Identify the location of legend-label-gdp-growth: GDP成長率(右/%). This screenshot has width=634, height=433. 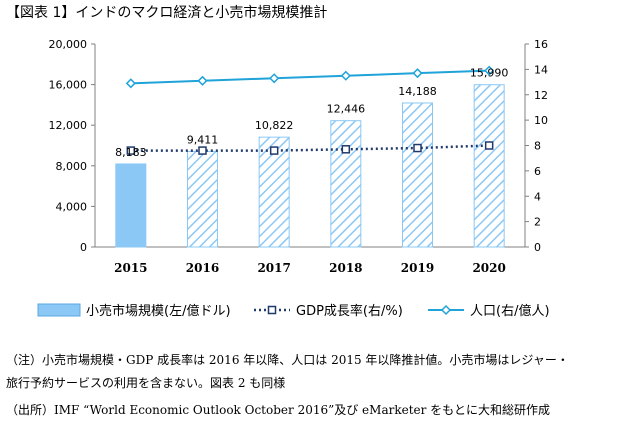
(349, 311).